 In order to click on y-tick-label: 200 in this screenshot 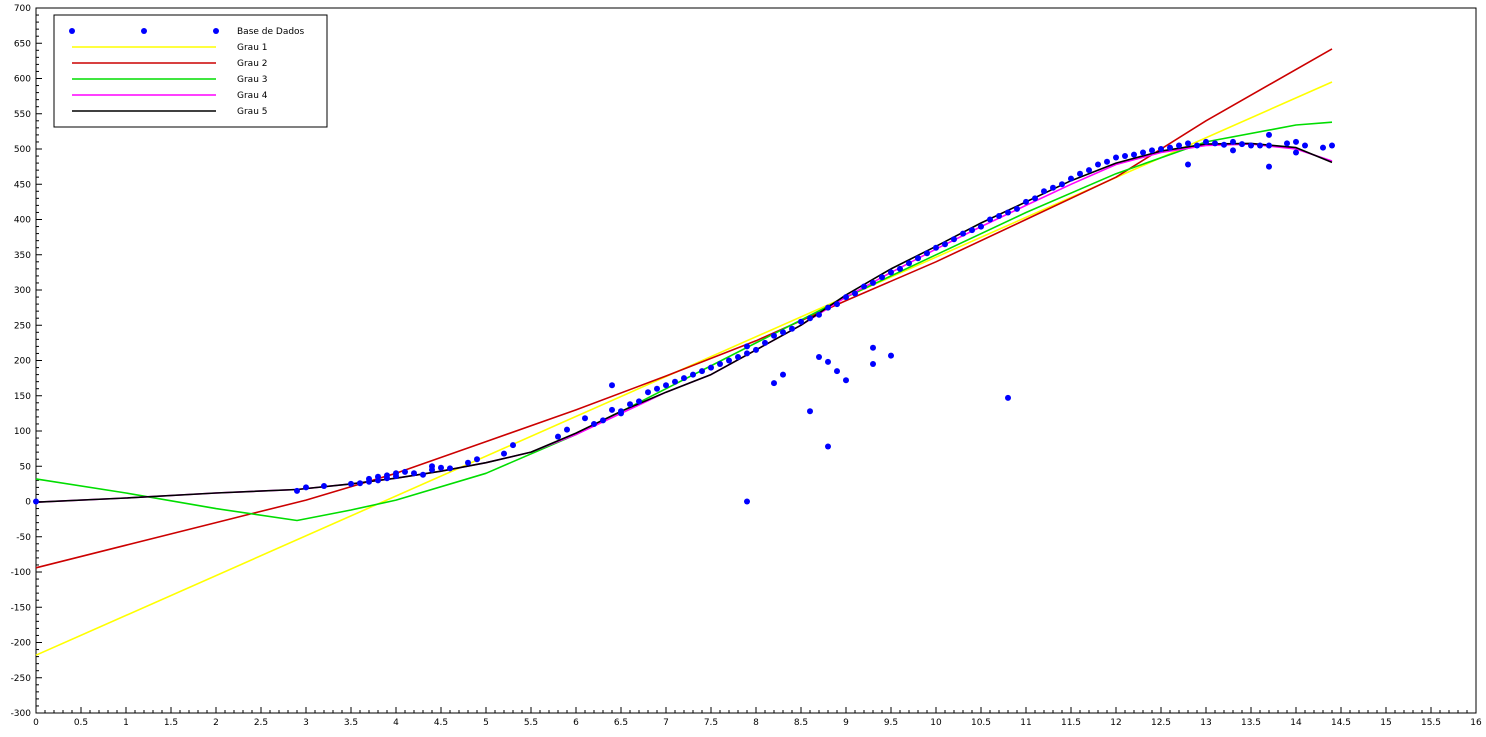, I will do `click(22, 362)`.